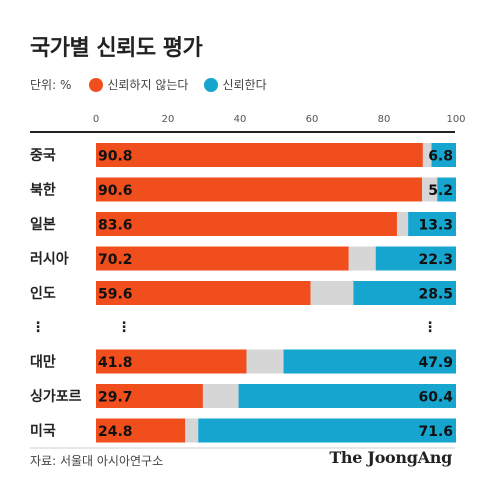  I want to click on source-note: 자료: 서울대 아시아연구소, so click(97, 461).